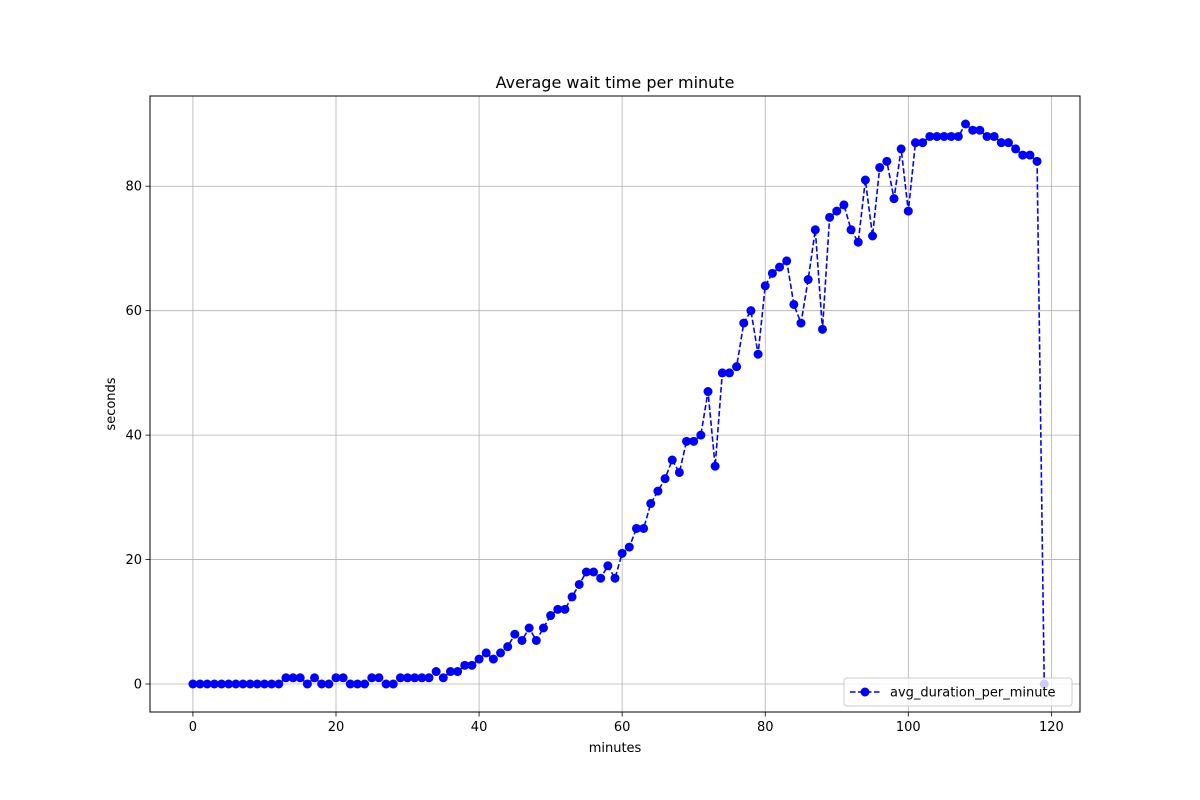 This screenshot has height=800, width=1200. Describe the element at coordinates (133, 560) in the screenshot. I see `y-tick-label: 20` at that location.